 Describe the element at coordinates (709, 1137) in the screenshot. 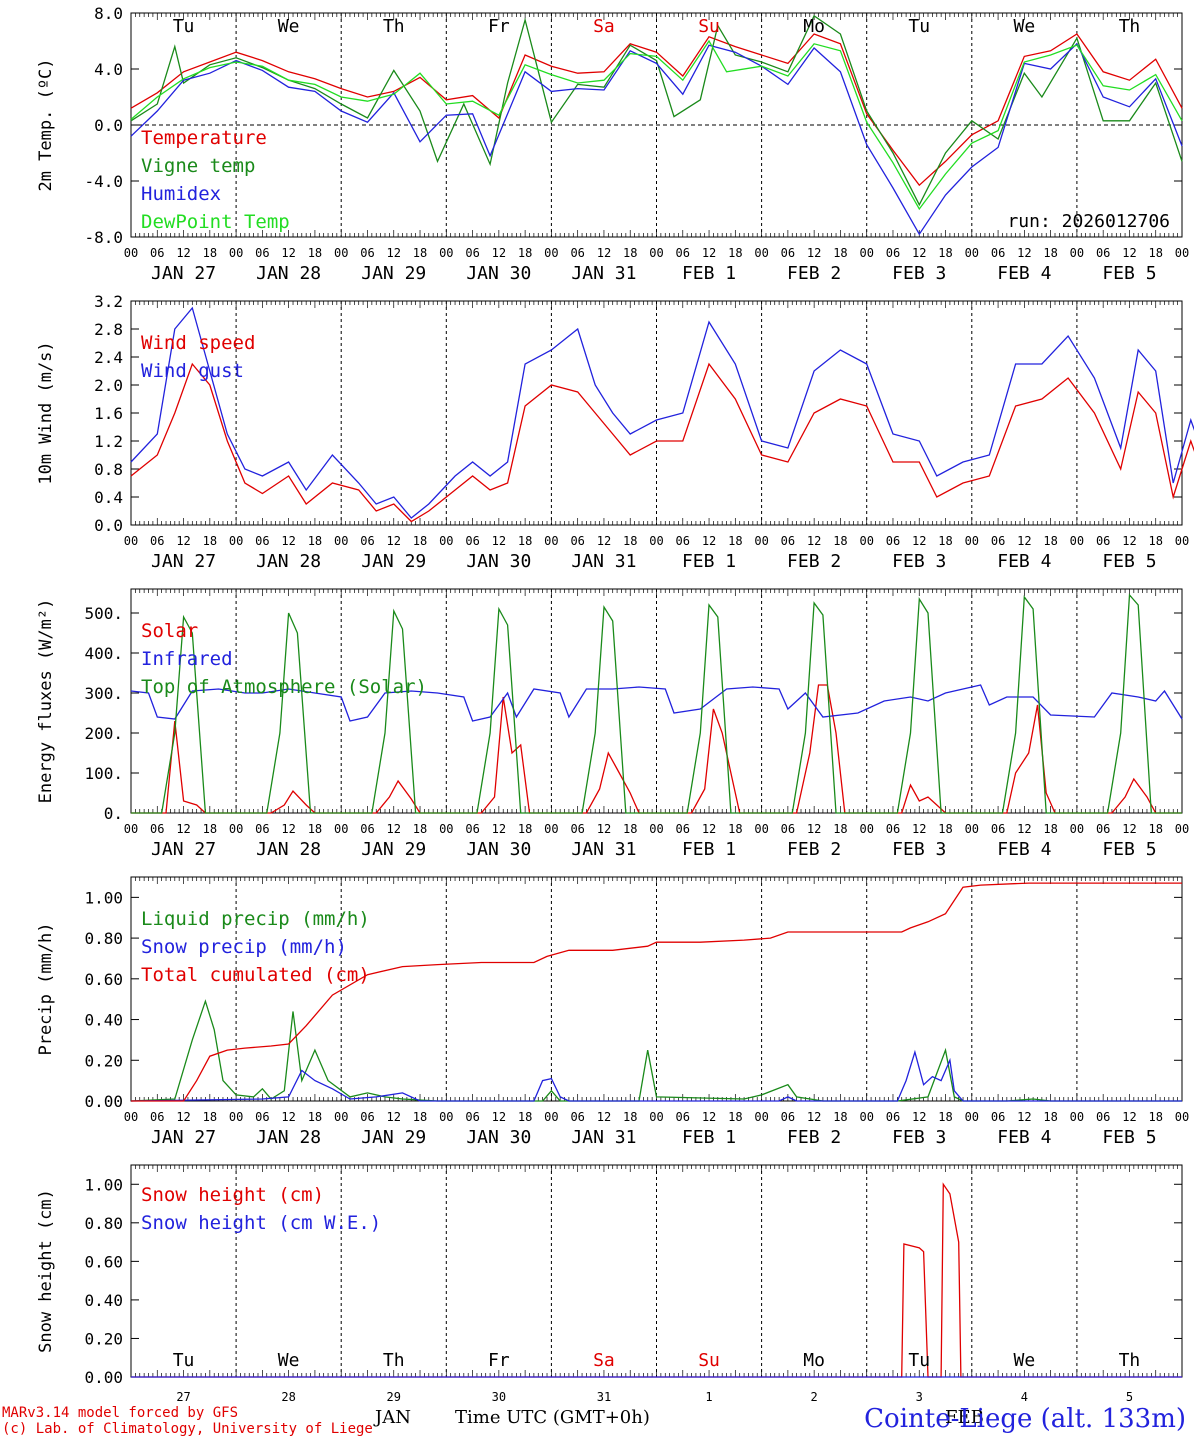

I see `date-label: FEB 1` at that location.